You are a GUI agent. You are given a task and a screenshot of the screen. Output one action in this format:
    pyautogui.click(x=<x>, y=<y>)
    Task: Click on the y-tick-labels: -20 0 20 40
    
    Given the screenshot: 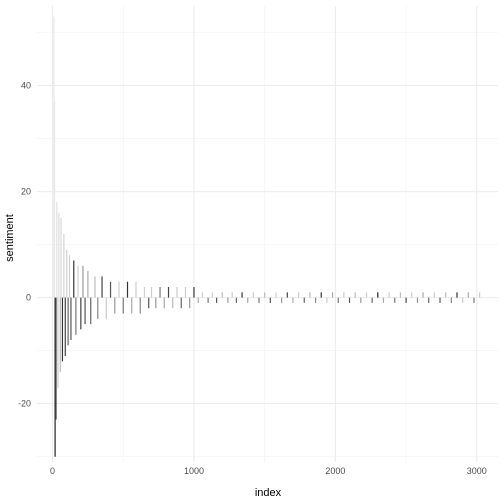 What is the action you would take?
    pyautogui.click(x=24, y=245)
    